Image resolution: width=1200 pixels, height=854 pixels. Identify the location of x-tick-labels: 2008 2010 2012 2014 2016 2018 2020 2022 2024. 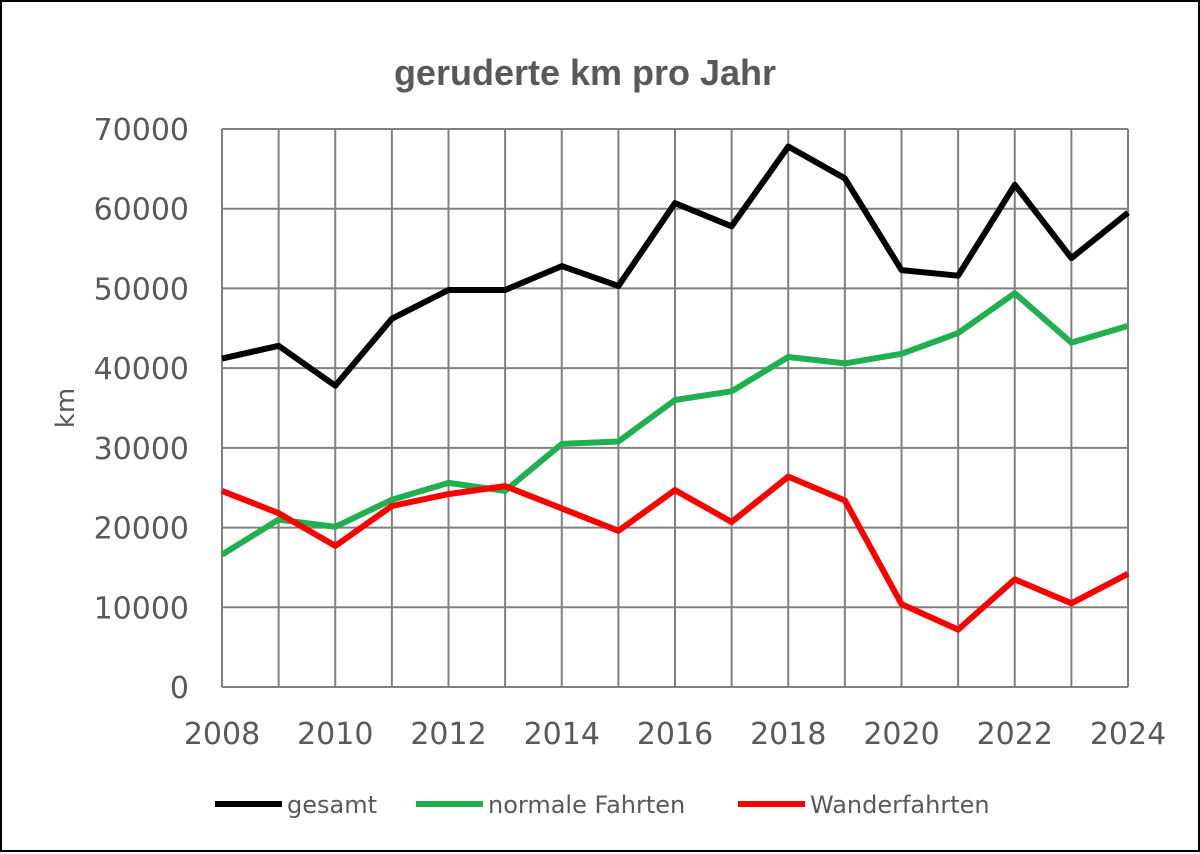
(675, 734).